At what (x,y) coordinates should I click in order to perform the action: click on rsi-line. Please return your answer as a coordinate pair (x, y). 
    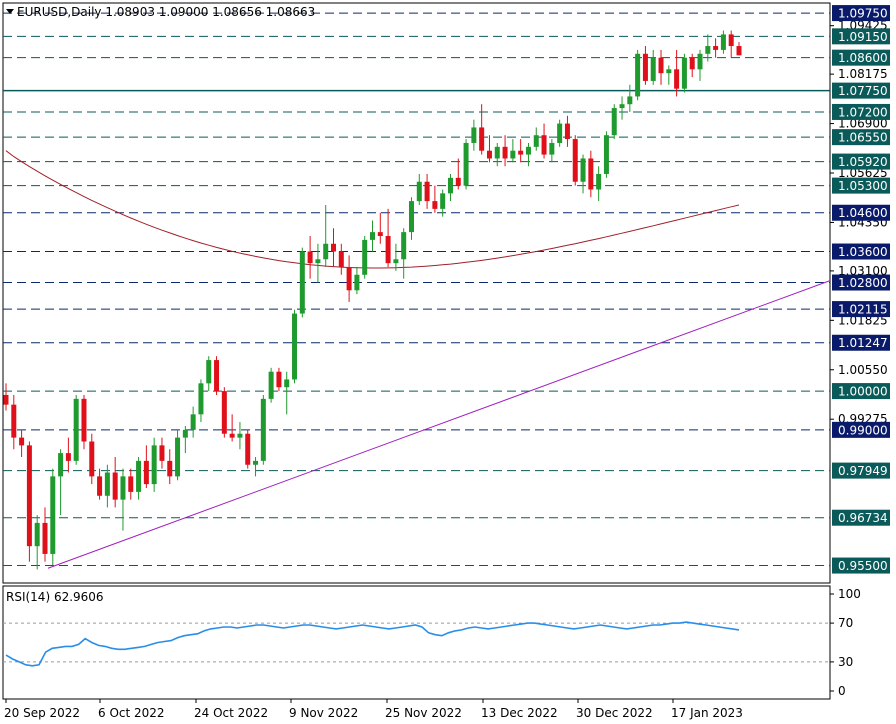
    Looking at the image, I should click on (372, 644).